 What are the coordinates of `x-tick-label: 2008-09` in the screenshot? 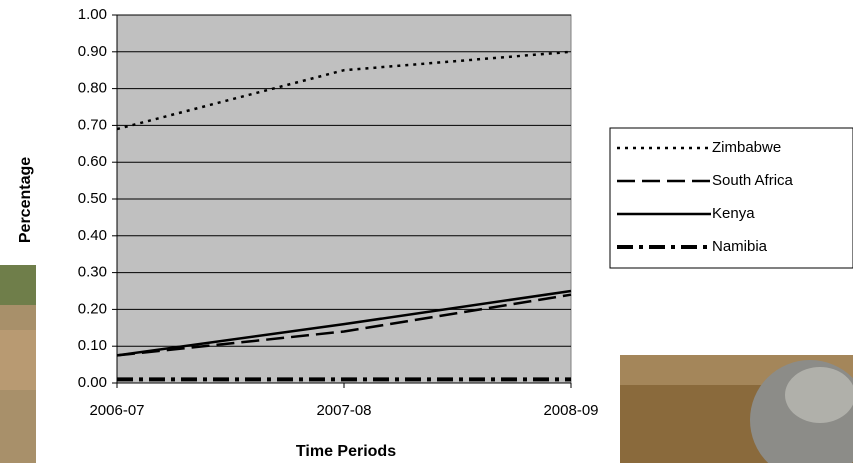 It's located at (570, 410).